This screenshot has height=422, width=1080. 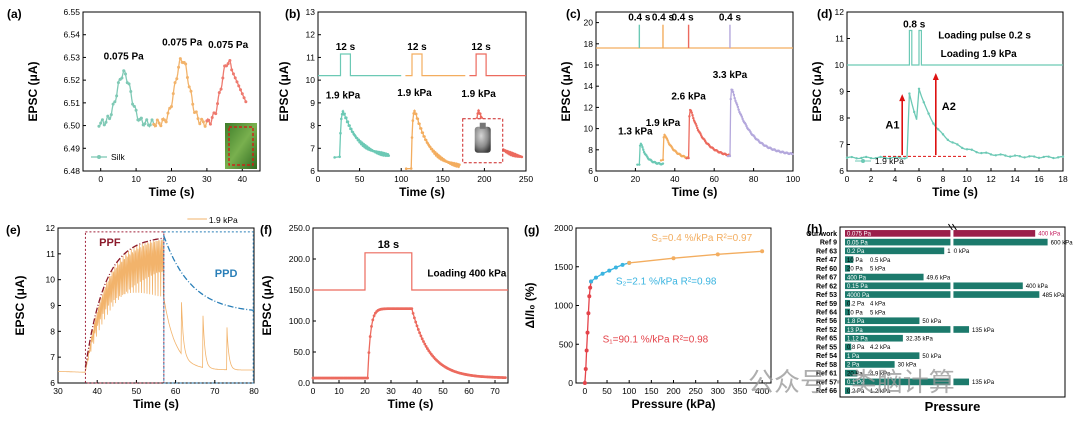 I want to click on ref-label: Our work, so click(x=821, y=234).